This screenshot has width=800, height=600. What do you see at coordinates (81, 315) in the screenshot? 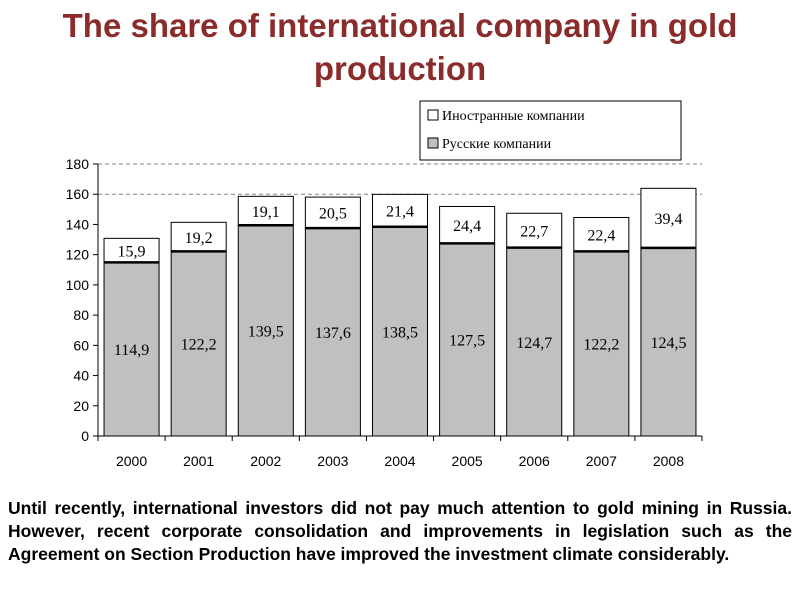
I see `y-tick-label: 80` at bounding box center [81, 315].